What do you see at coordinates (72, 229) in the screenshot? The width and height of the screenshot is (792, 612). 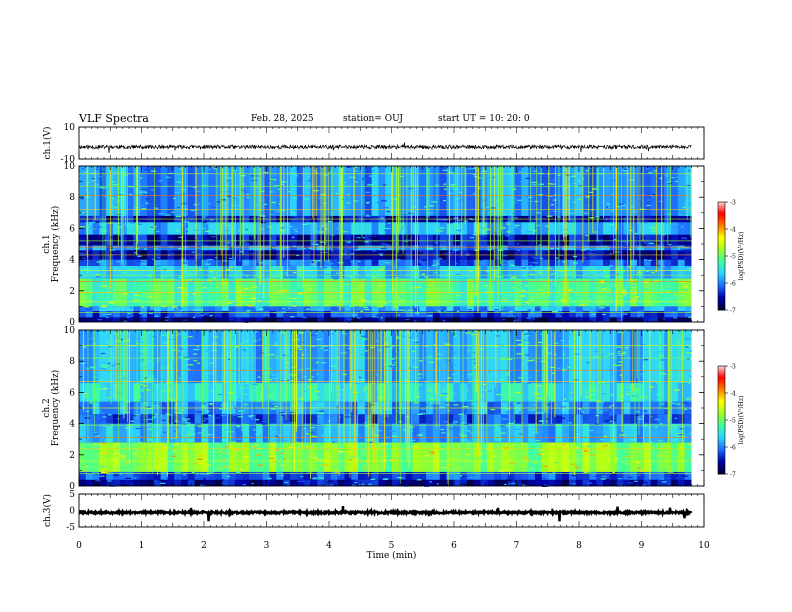 I see `y-tick-label: 6` at bounding box center [72, 229].